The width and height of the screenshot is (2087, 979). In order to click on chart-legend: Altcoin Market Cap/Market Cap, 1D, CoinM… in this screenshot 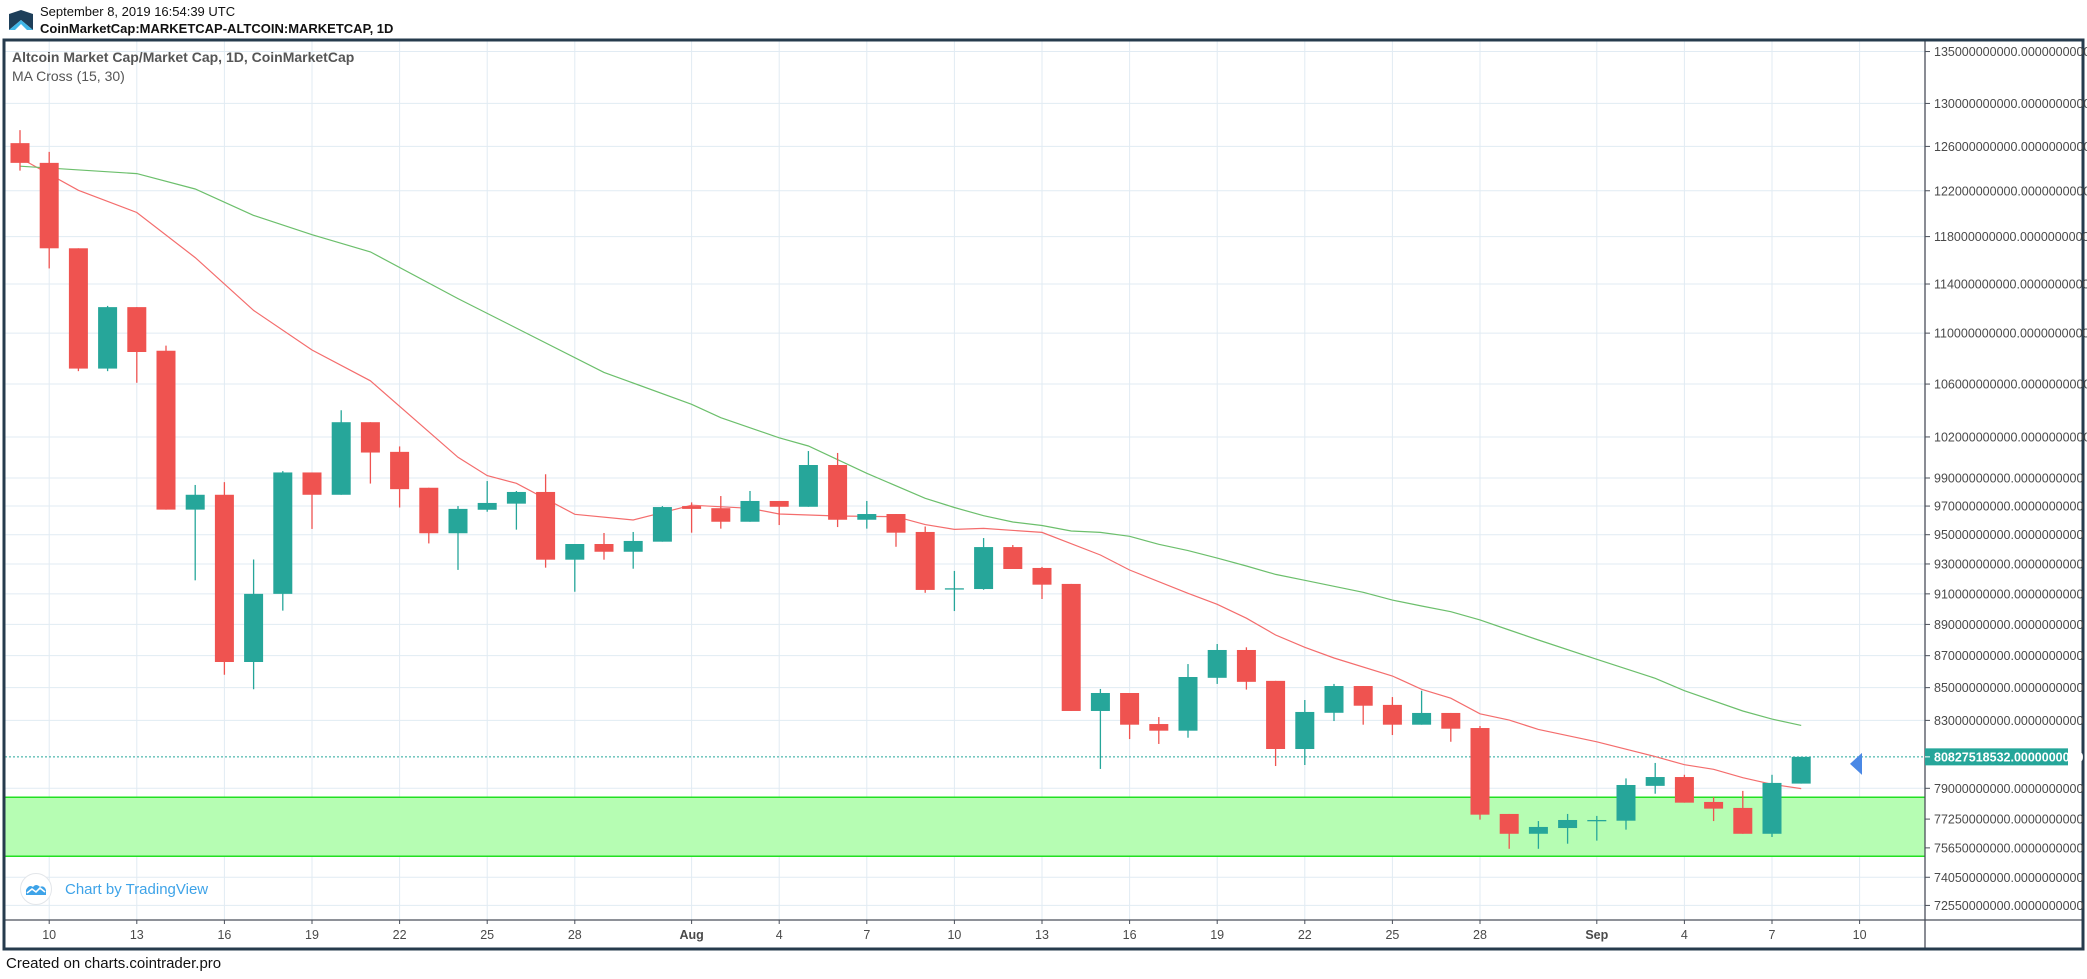, I will do `click(183, 67)`.